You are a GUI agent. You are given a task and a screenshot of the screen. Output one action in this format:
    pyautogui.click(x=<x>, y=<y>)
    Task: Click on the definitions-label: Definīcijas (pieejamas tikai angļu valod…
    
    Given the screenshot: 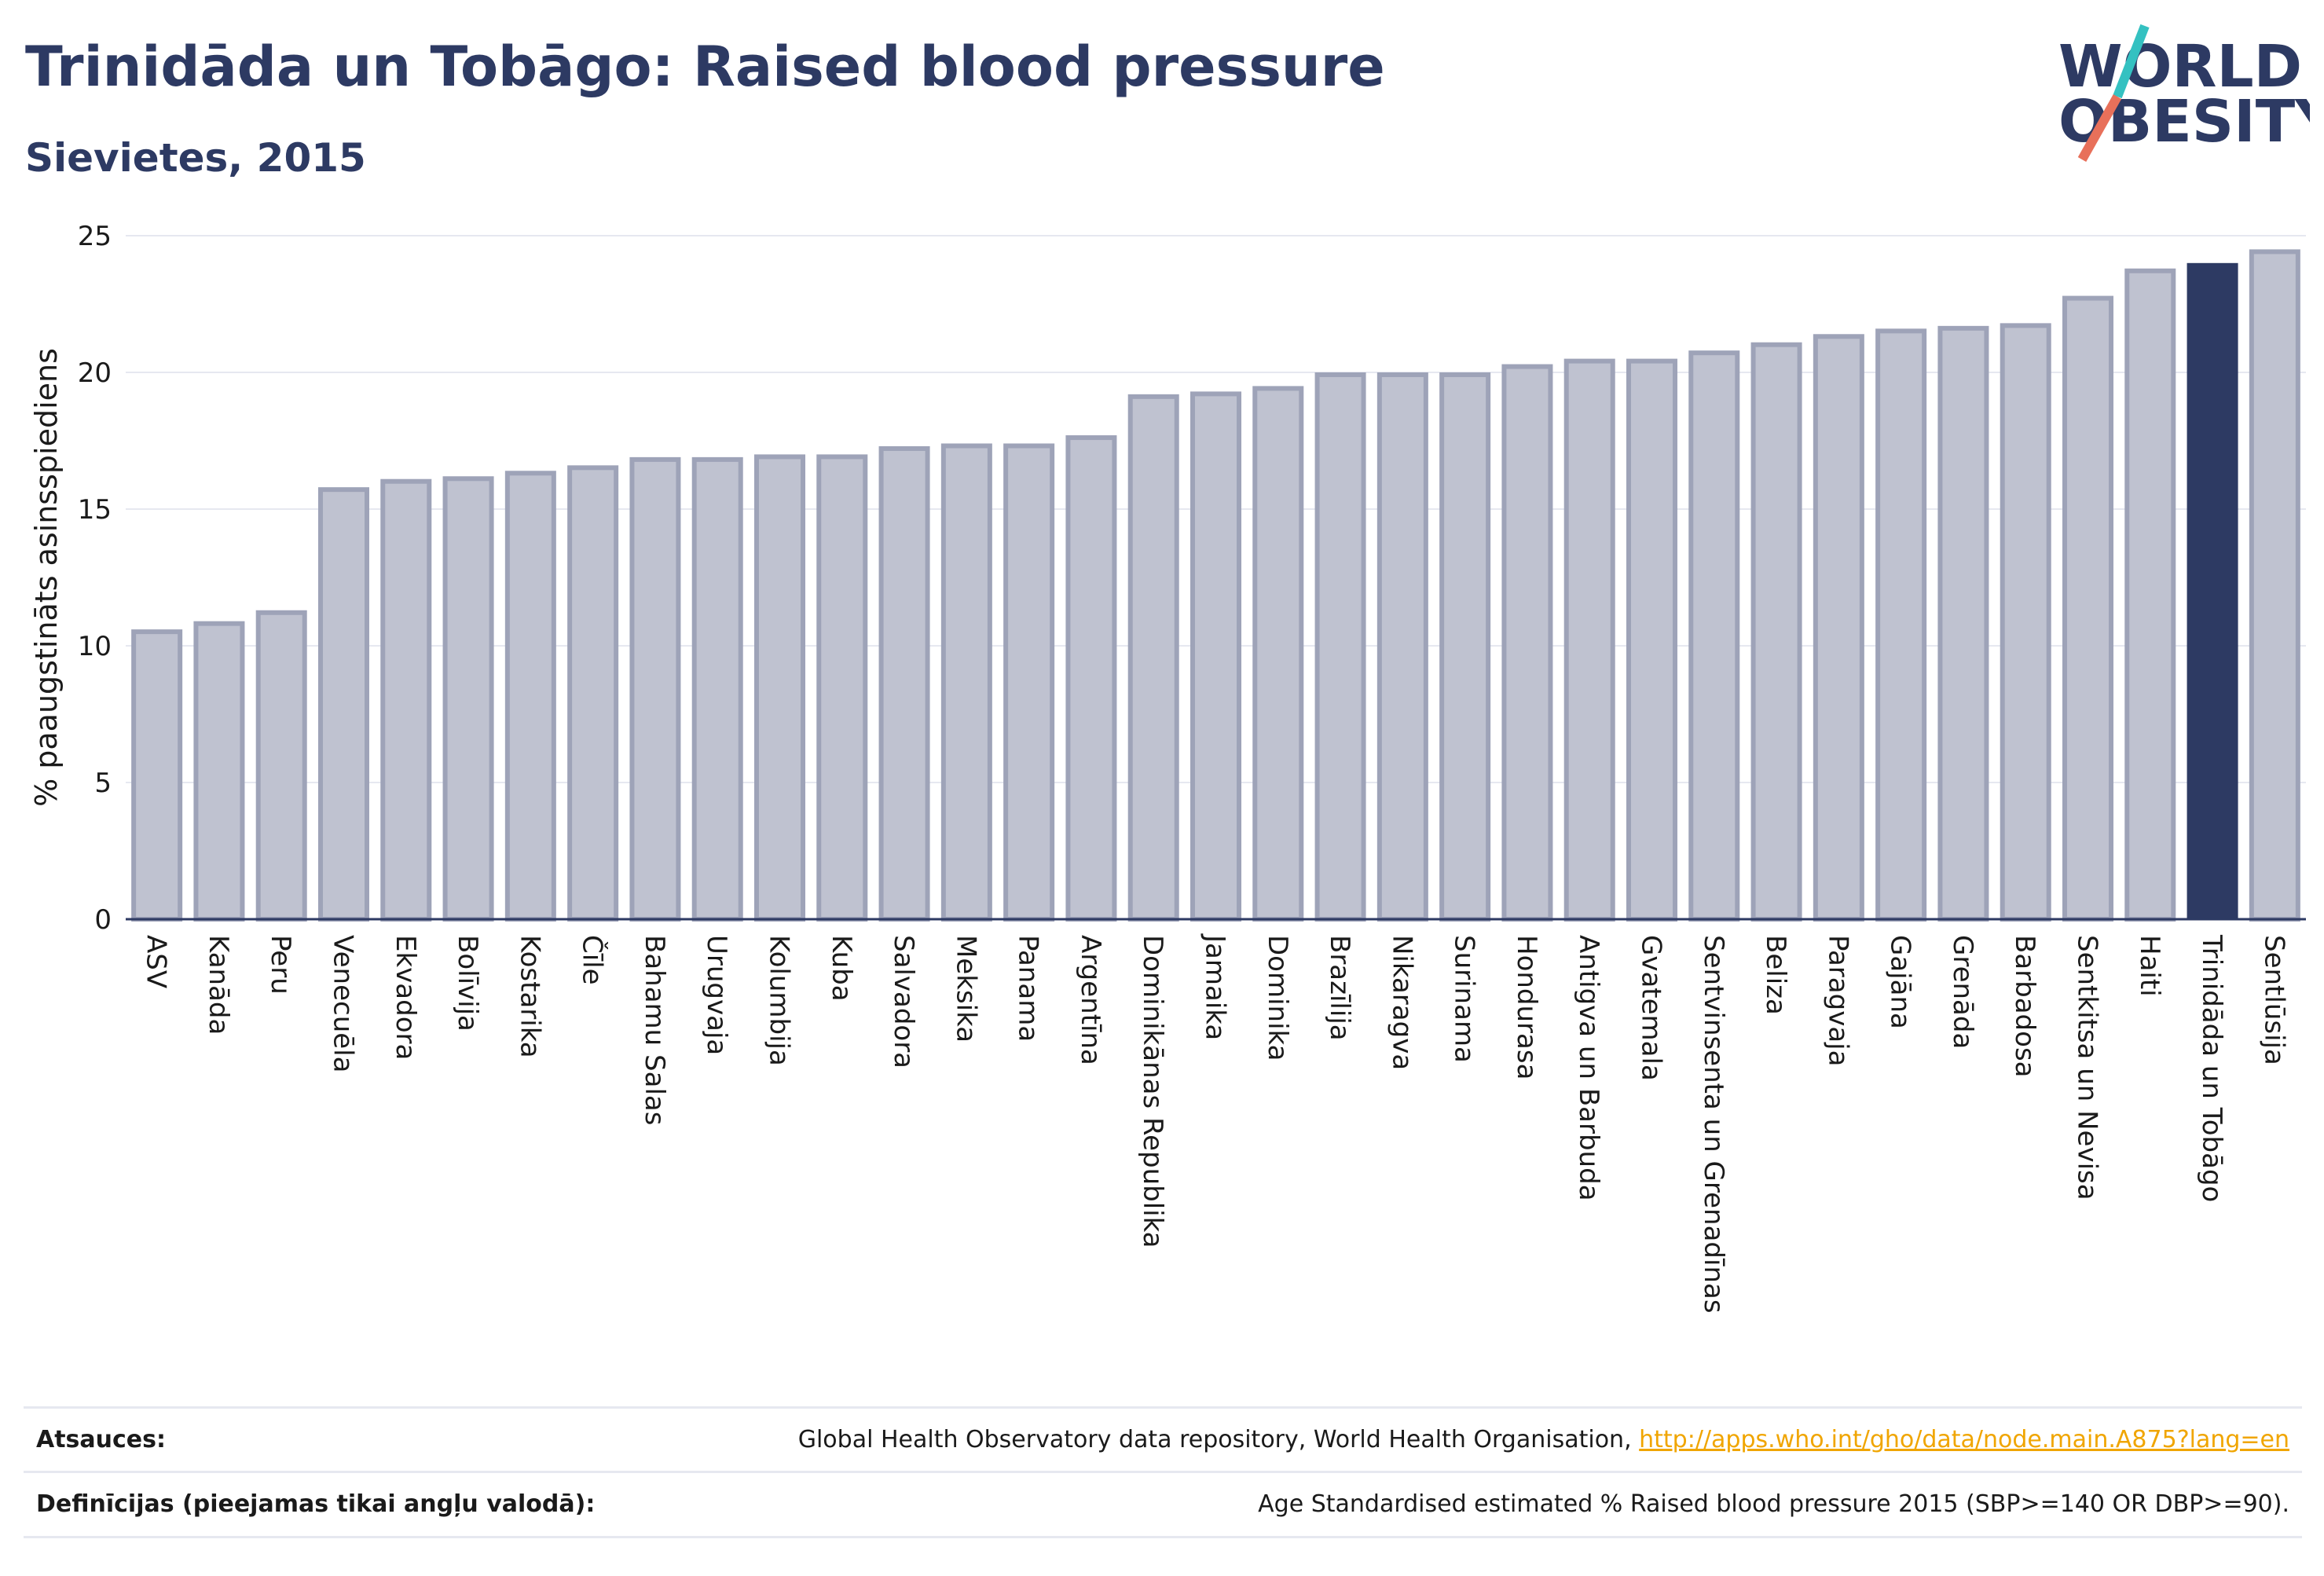 What is the action you would take?
    pyautogui.click(x=316, y=1504)
    